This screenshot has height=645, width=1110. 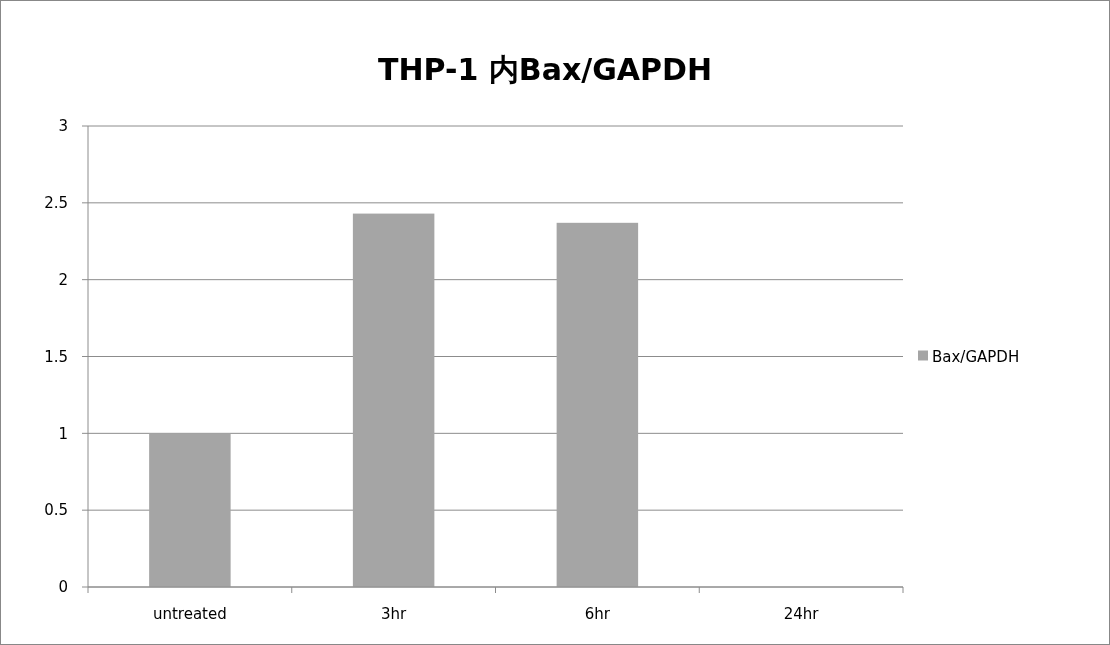 What do you see at coordinates (63, 587) in the screenshot?
I see `y-tick-label: 0` at bounding box center [63, 587].